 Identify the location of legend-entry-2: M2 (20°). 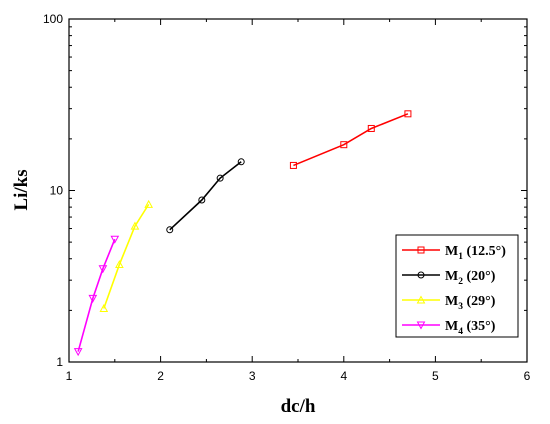
(449, 278).